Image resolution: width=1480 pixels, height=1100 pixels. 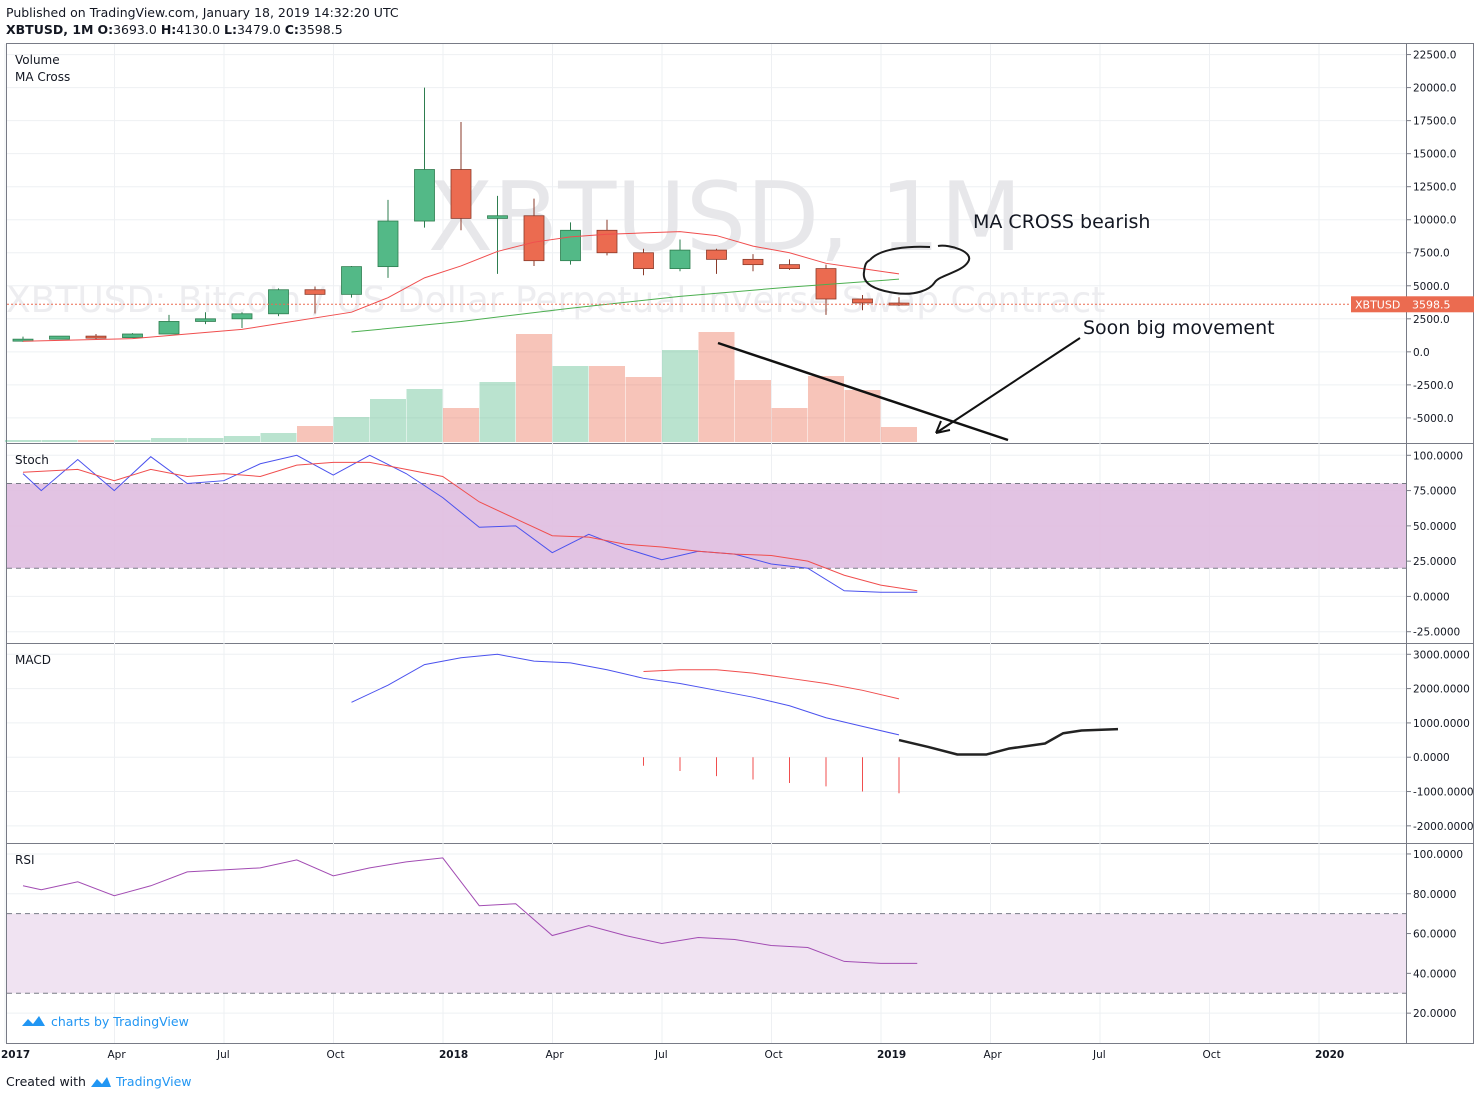 I want to click on tradingview-branding: charts by TradingView, so click(x=105, y=1021).